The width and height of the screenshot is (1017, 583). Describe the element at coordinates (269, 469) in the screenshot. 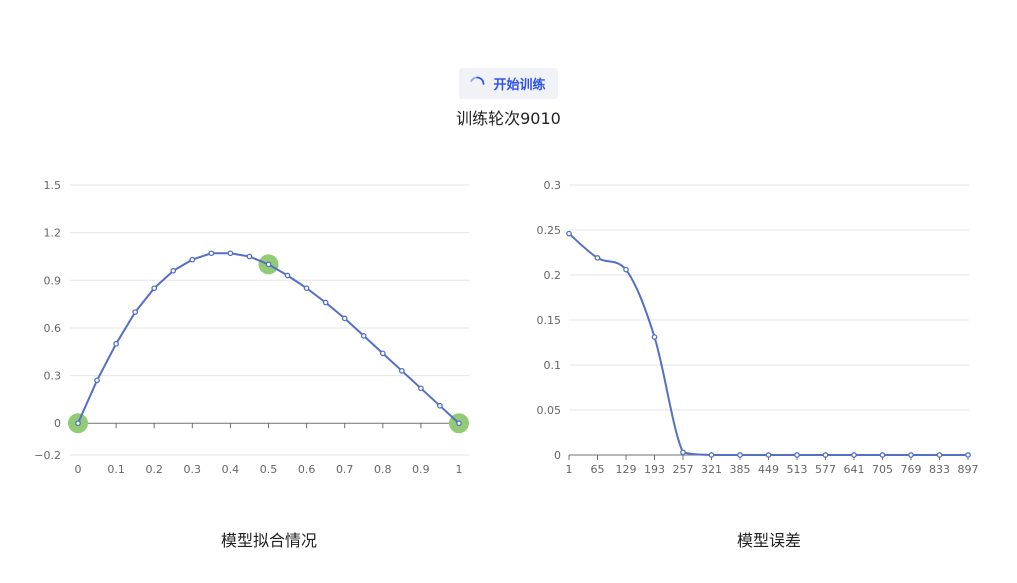

I see `fit-x-tick-label: 0.5` at that location.